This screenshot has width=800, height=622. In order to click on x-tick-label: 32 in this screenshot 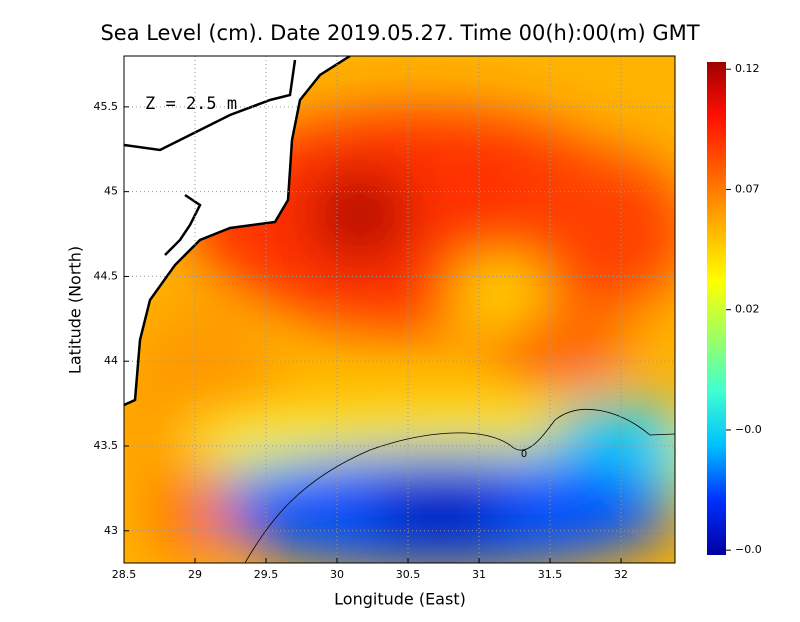, I will do `click(621, 574)`.